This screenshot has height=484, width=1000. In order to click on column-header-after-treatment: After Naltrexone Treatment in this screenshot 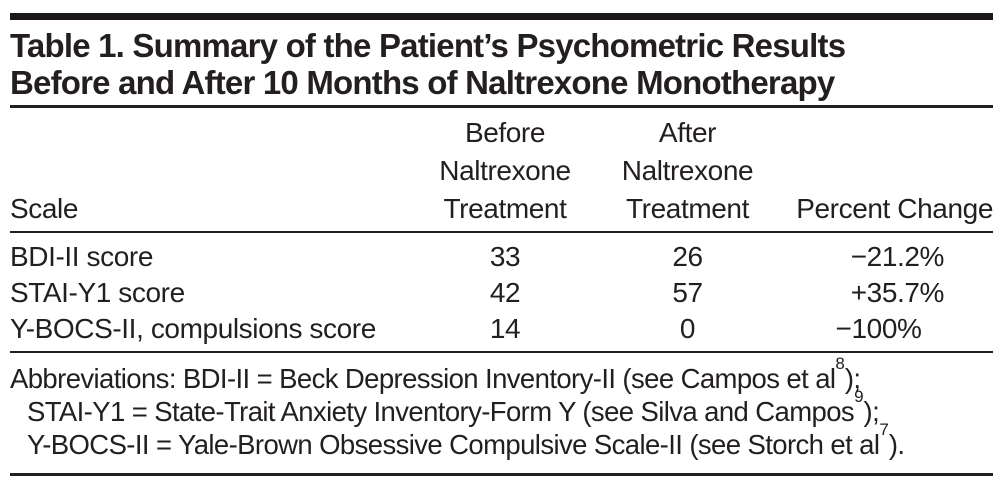, I will do `click(687, 171)`.